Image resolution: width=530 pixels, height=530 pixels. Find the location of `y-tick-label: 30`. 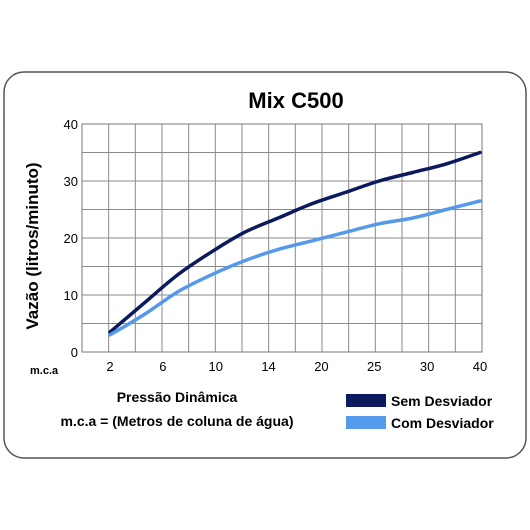

y-tick-label: 30 is located at coordinates (71, 181).